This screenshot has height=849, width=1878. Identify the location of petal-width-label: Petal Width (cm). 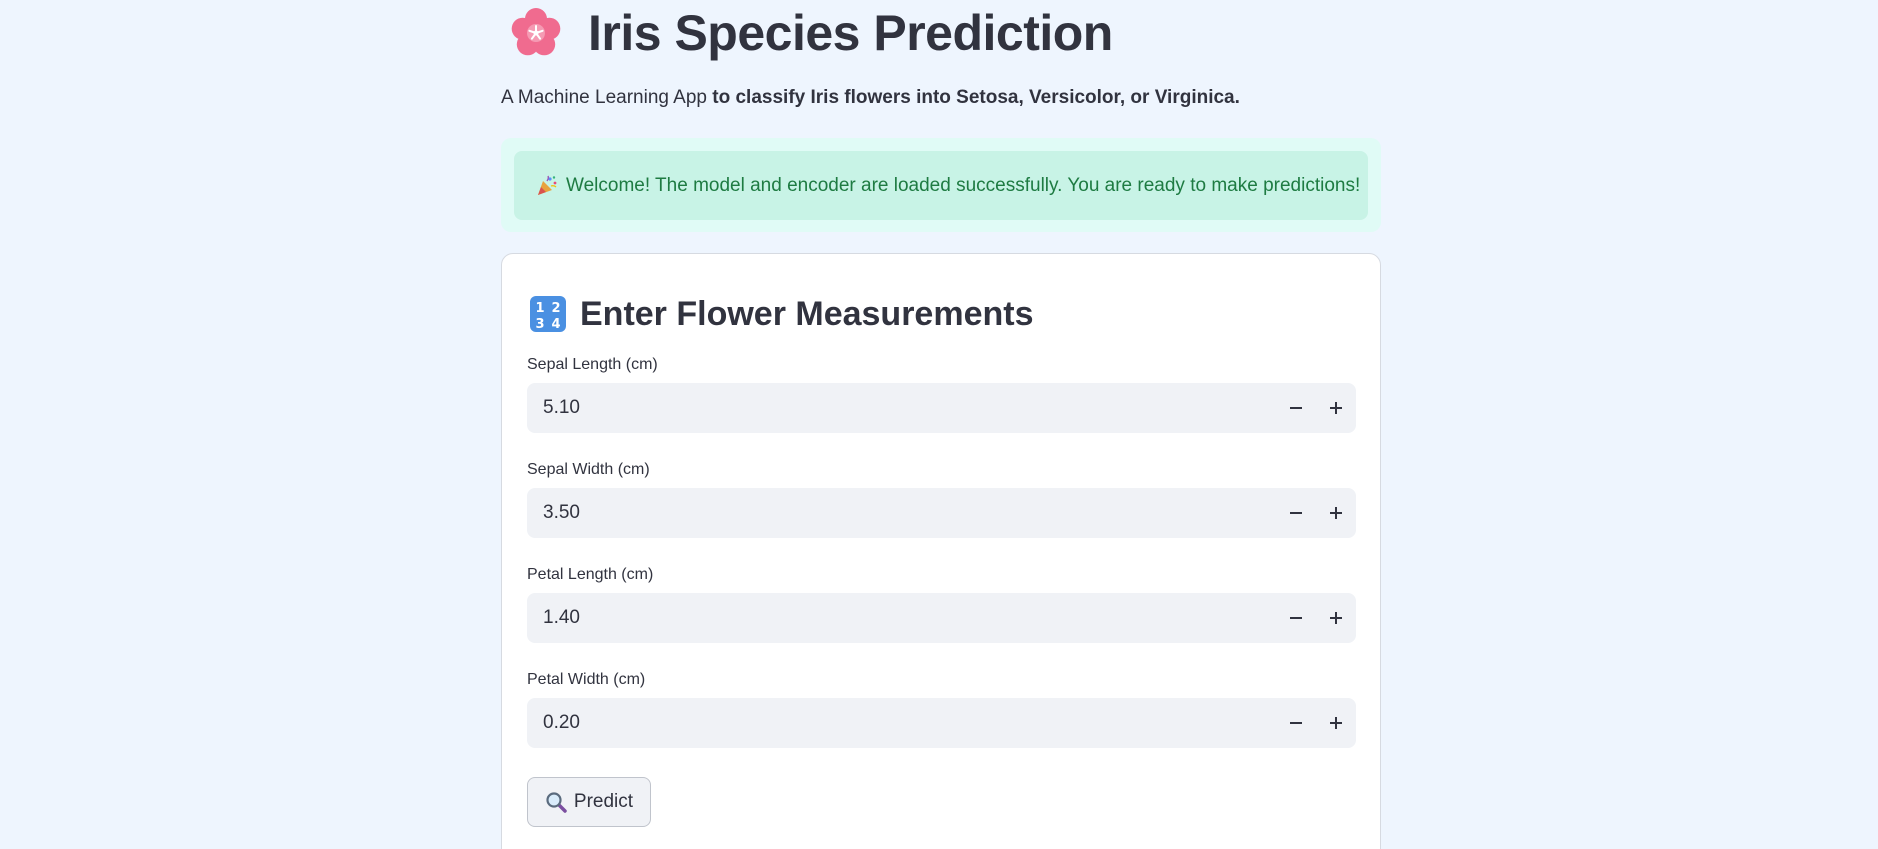
(586, 679).